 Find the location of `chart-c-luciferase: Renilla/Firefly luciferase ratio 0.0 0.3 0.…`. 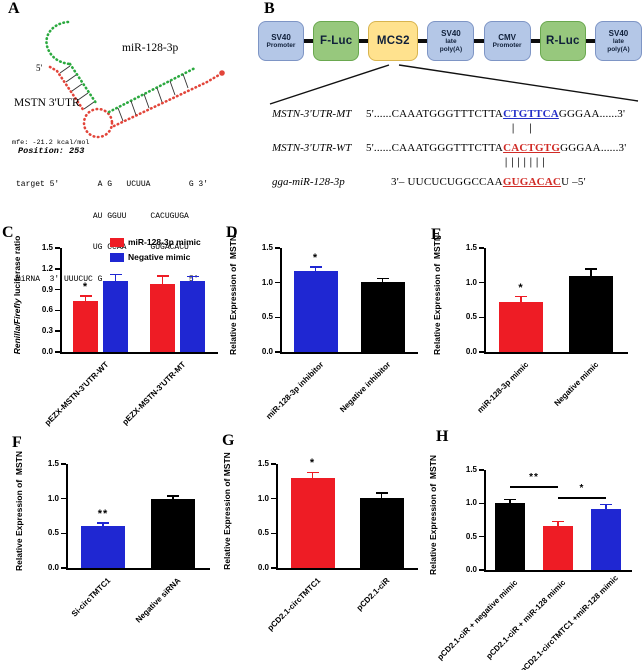

chart-c-luciferase: Renilla/Firefly luciferase ratio 0.0 0.3 0.… is located at coordinates (116, 329).